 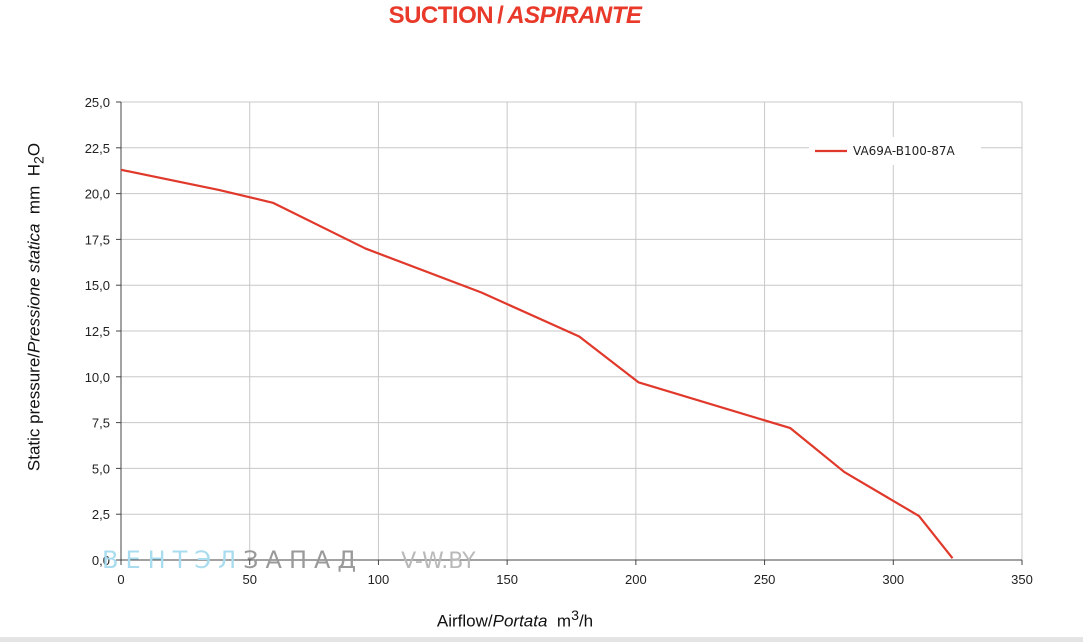 What do you see at coordinates (1022, 579) in the screenshot?
I see `x-tick-label: 350` at bounding box center [1022, 579].